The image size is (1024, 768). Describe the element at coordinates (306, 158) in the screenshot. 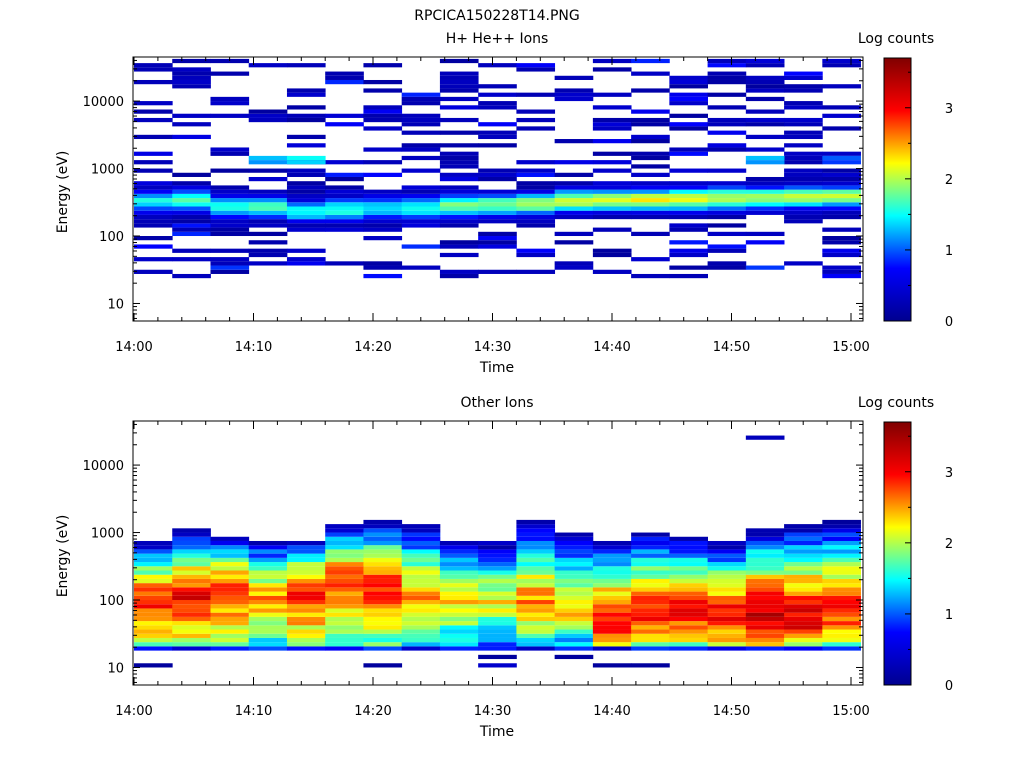

I see `heatmap-feature` at that location.